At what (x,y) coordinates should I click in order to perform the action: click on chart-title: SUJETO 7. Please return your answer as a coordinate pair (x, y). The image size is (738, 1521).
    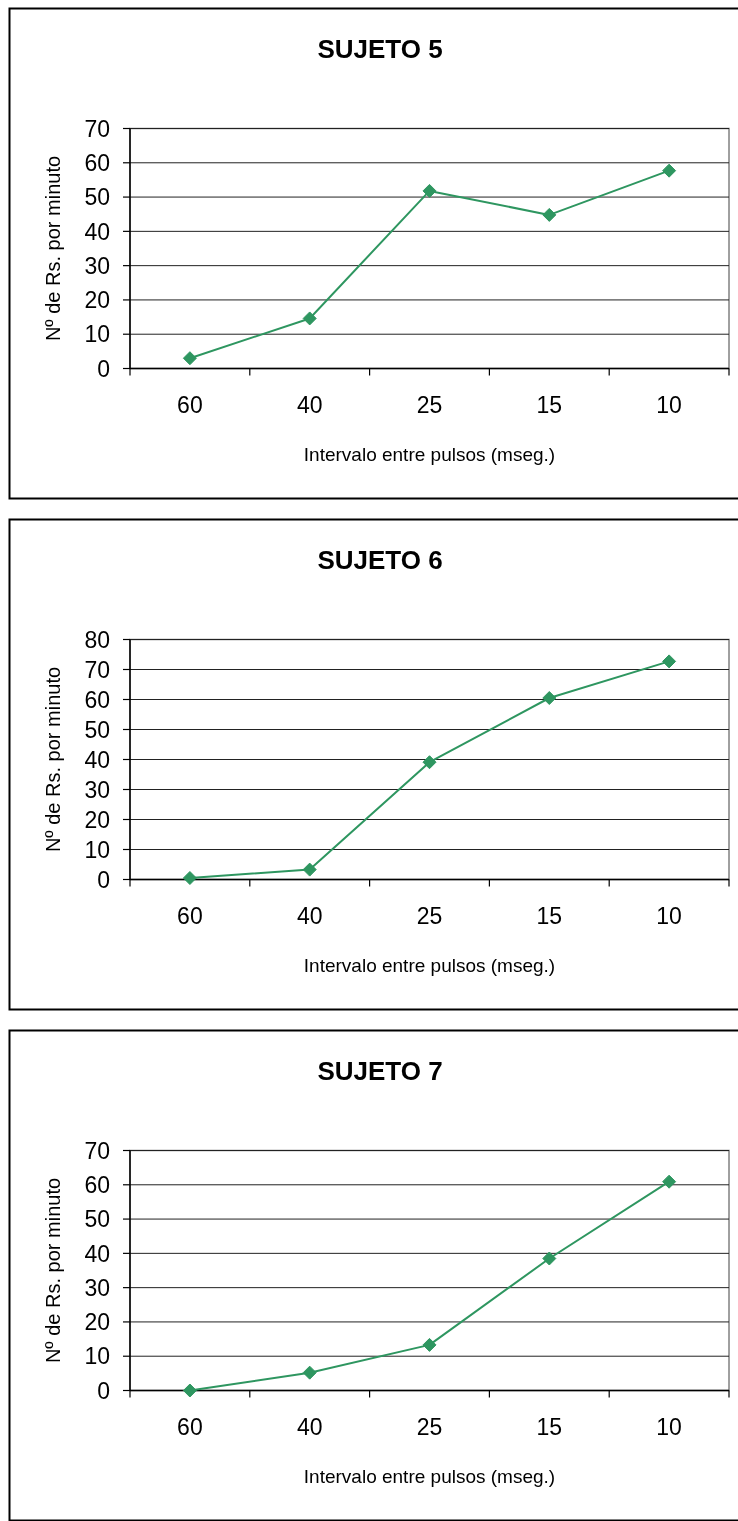
    Looking at the image, I should click on (380, 1071).